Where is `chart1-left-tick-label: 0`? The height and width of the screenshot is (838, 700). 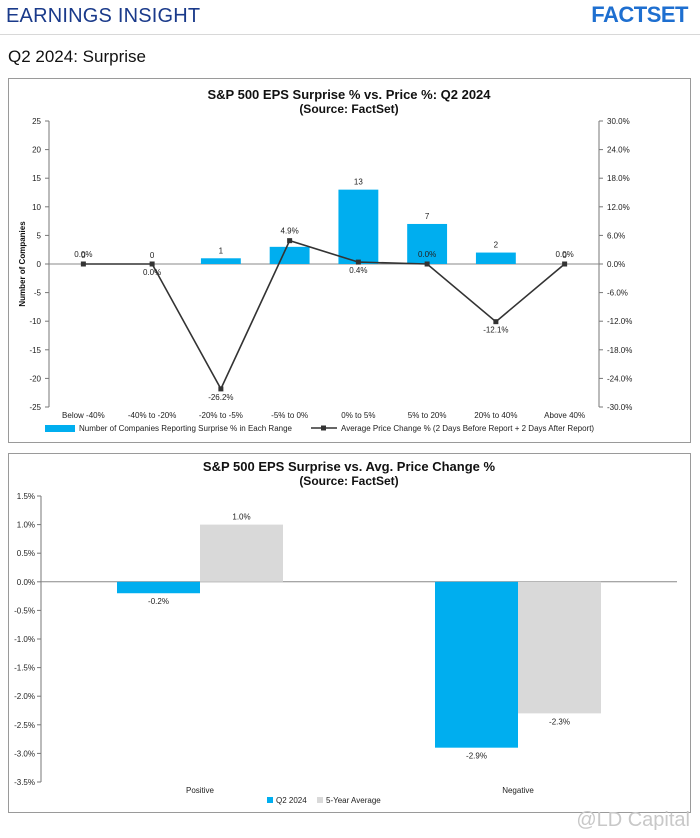 chart1-left-tick-label: 0 is located at coordinates (39, 264).